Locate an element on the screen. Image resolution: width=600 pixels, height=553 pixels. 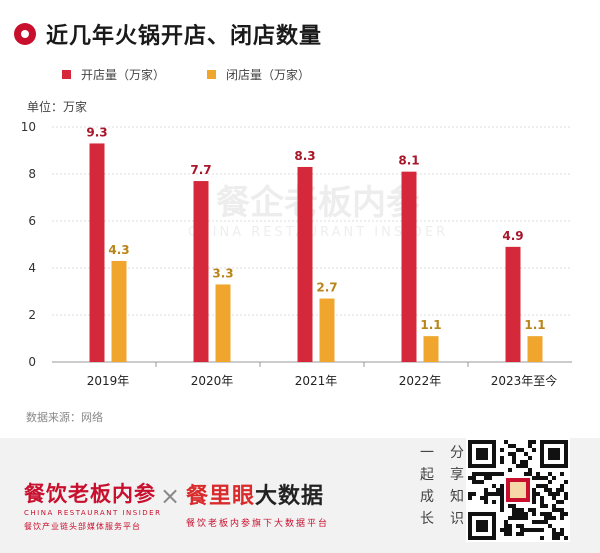
legend-label-open: 开店量（万家） is located at coordinates (123, 75).